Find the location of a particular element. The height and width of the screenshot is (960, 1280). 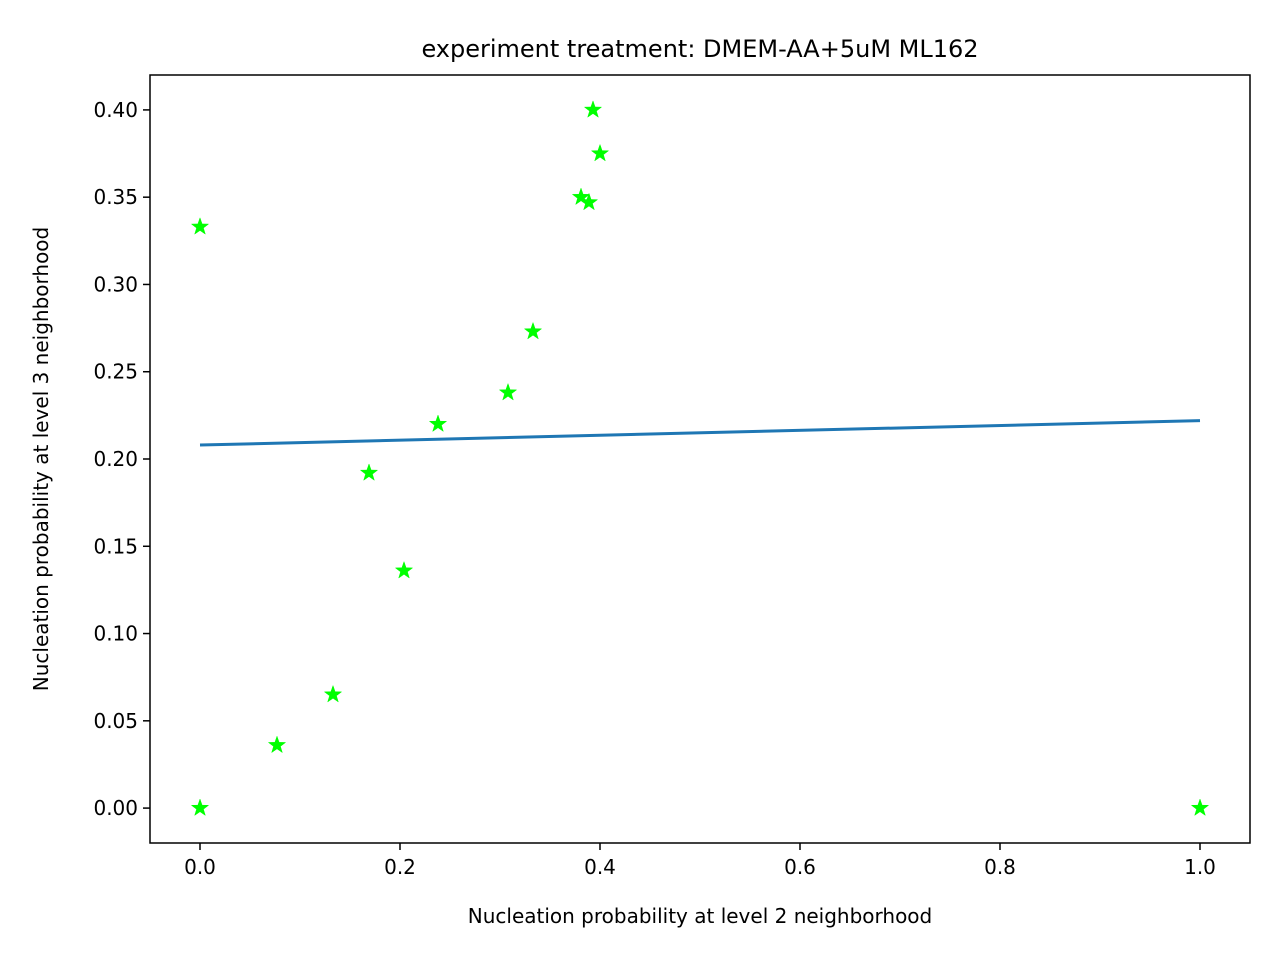

y-tick-label: 0.00 is located at coordinates (115, 808).